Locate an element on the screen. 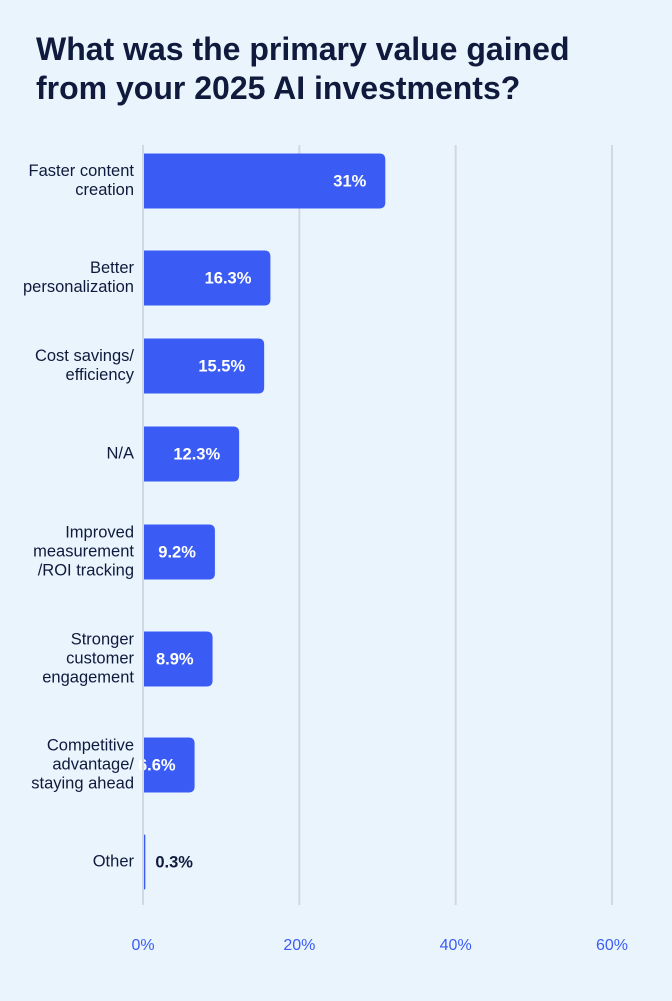 This screenshot has width=672, height=1001. category-label: Other is located at coordinates (113, 861).